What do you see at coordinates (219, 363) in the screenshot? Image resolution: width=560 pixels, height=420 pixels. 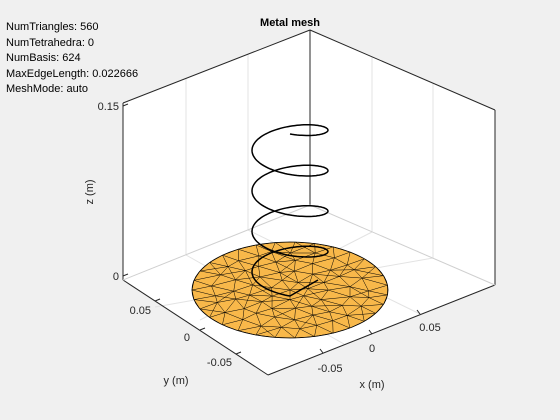 I see `y-tick-label: -0.05` at bounding box center [219, 363].